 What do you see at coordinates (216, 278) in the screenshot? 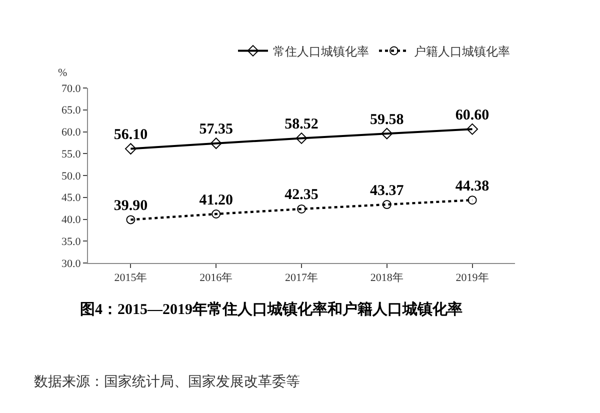
I see `x-tick-label: 2016年` at bounding box center [216, 278].